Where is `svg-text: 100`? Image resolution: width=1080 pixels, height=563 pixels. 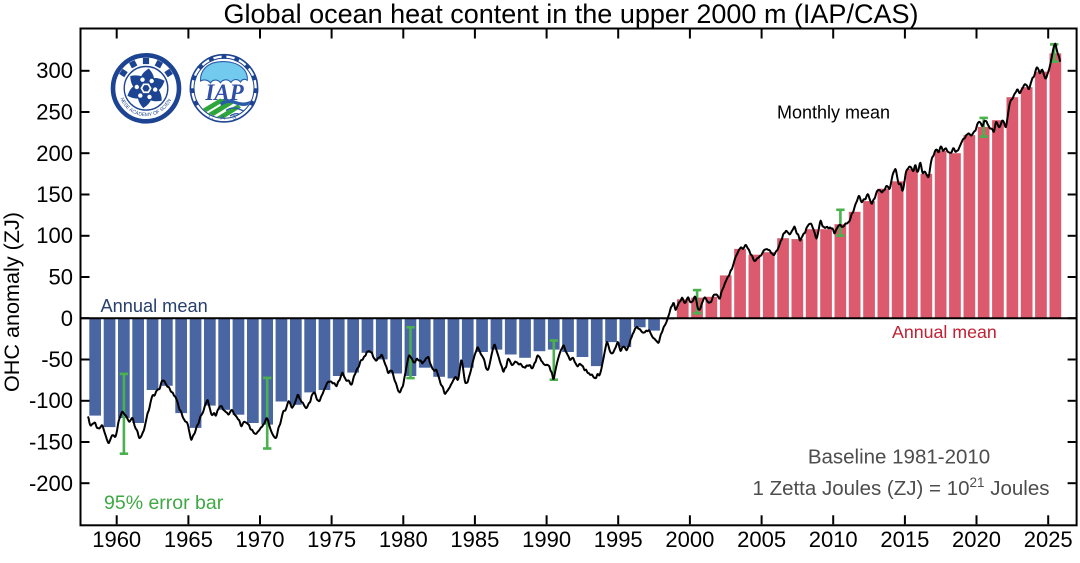 svg-text: 100 is located at coordinates (54, 235).